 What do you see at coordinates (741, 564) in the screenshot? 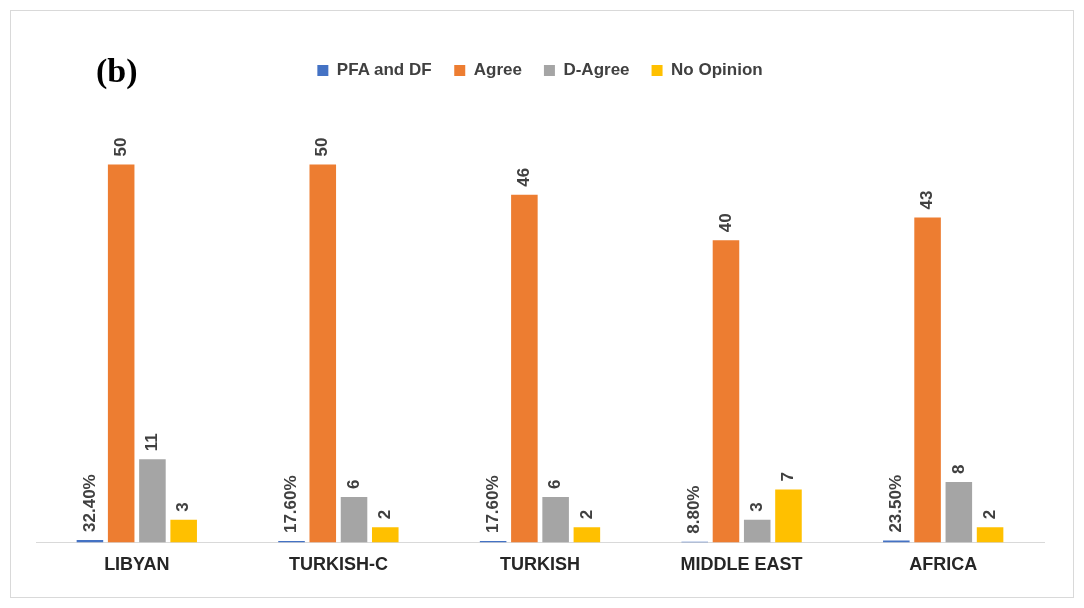
I see `x-tick-label: MIDDLE EAST` at bounding box center [741, 564].